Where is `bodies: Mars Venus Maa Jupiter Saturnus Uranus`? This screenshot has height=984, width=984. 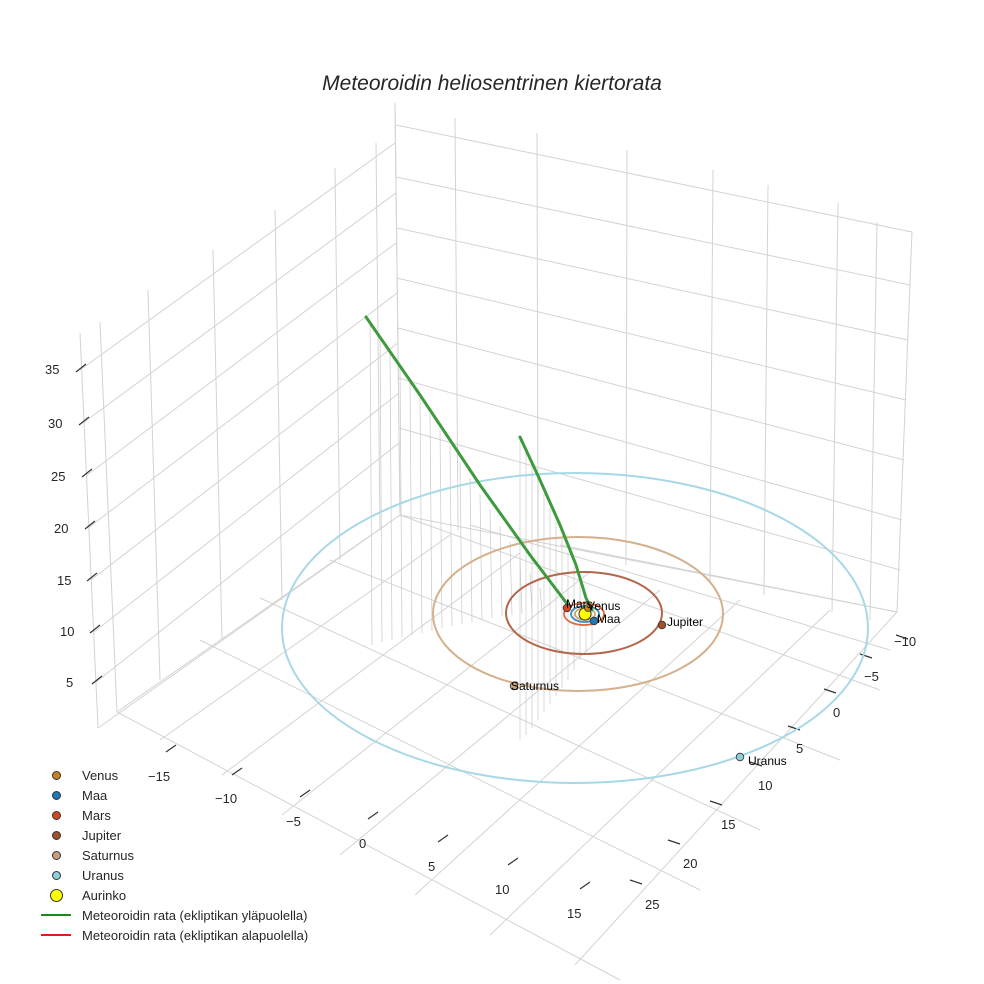
bodies: Mars Venus Maa Jupiter Saturnus Uranus is located at coordinates (648, 682).